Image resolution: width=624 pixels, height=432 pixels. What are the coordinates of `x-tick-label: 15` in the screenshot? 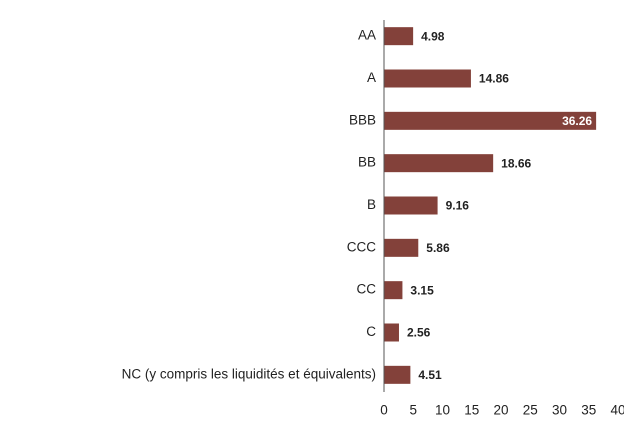 It's located at (471, 410).